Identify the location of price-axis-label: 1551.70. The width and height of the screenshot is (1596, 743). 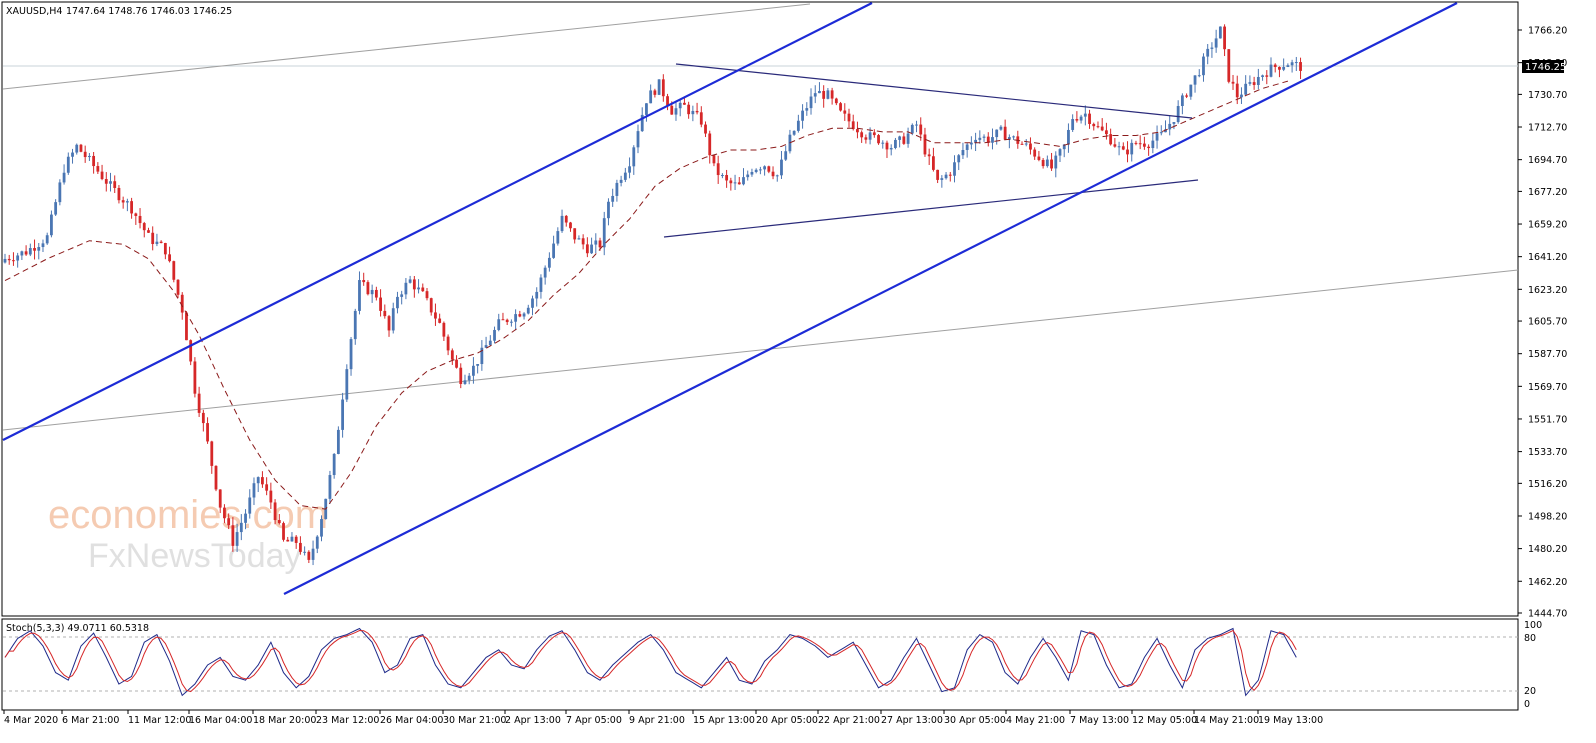
(1547, 419).